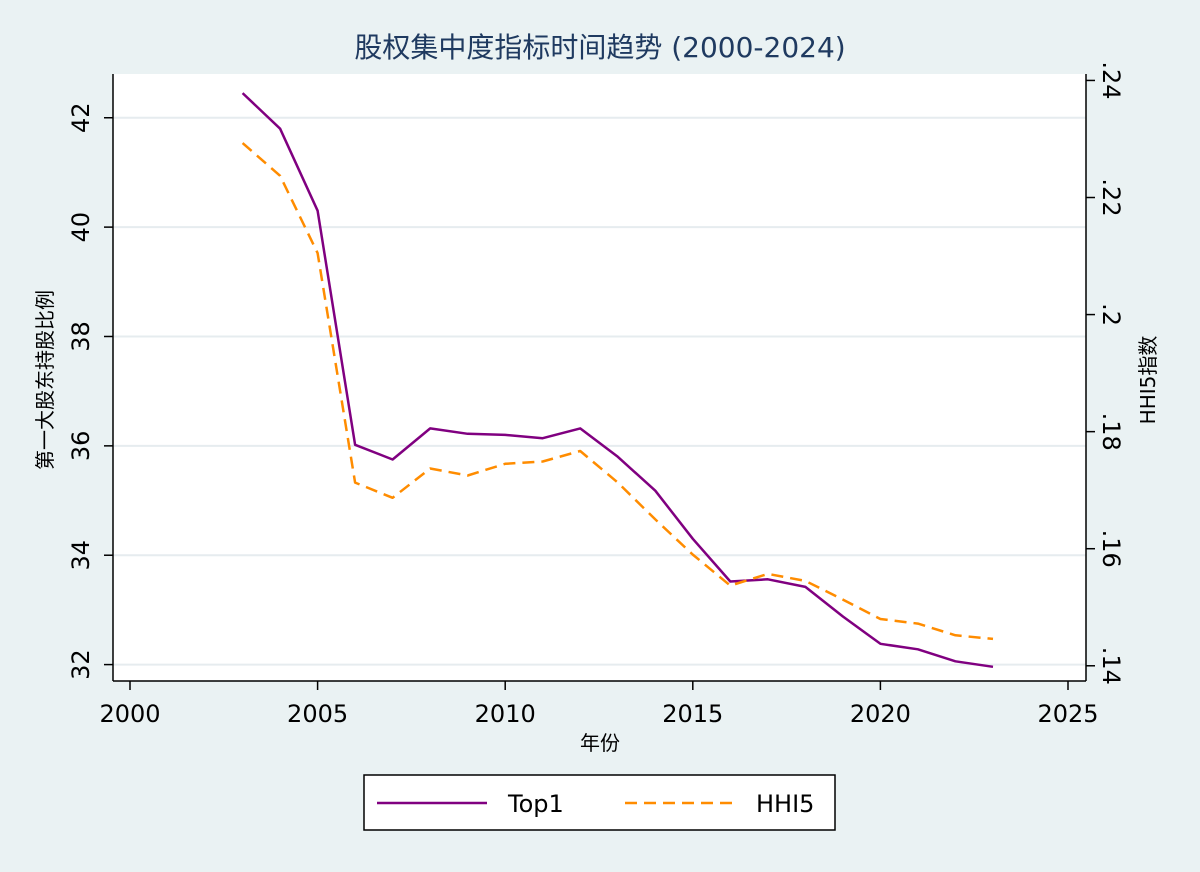 The width and height of the screenshot is (1200, 872). Describe the element at coordinates (317, 714) in the screenshot. I see `x-tick-label: 2005` at that location.